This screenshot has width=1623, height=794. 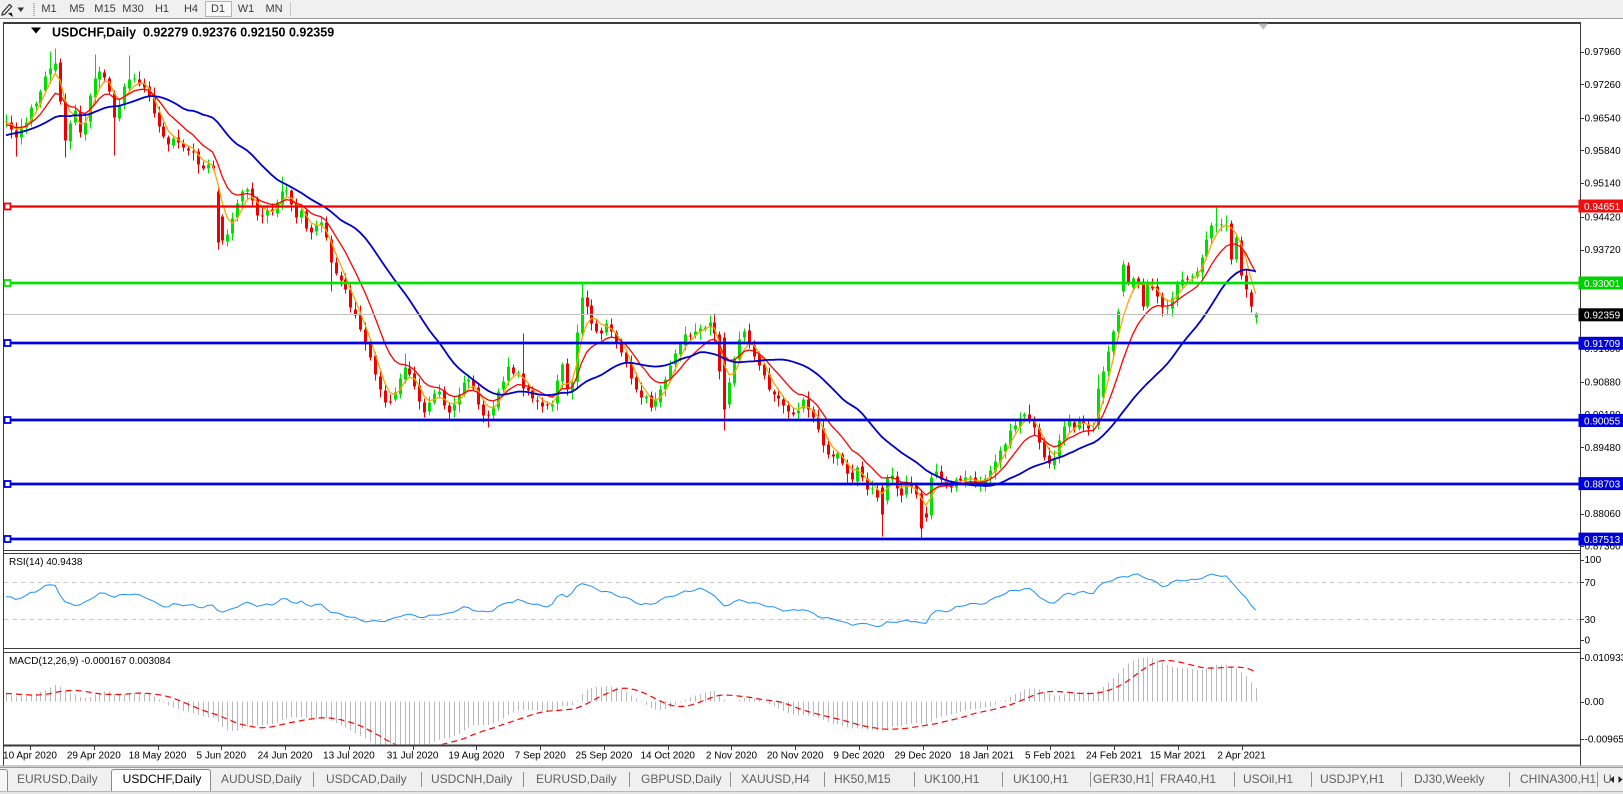 What do you see at coordinates (732, 756) in the screenshot?
I see `svg-text: 2 Nov 2020` at bounding box center [732, 756].